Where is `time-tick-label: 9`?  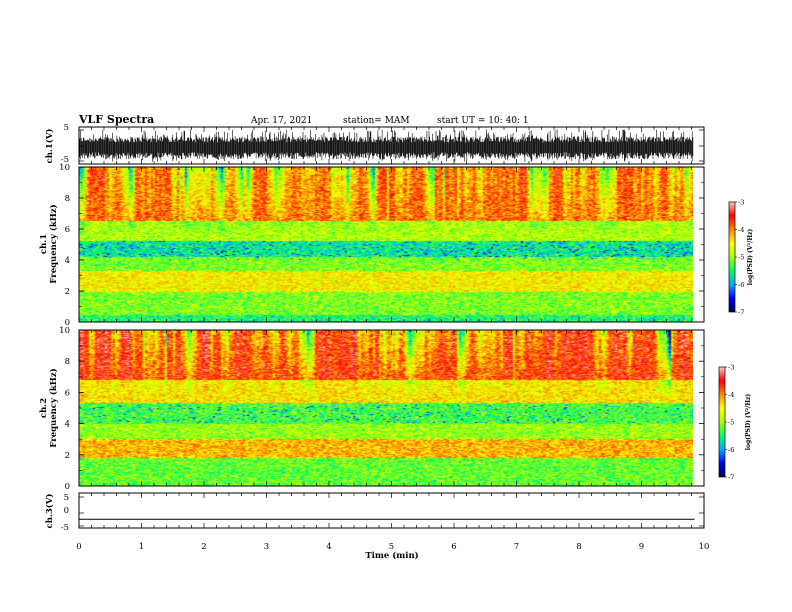
time-tick-label: 9 is located at coordinates (641, 547).